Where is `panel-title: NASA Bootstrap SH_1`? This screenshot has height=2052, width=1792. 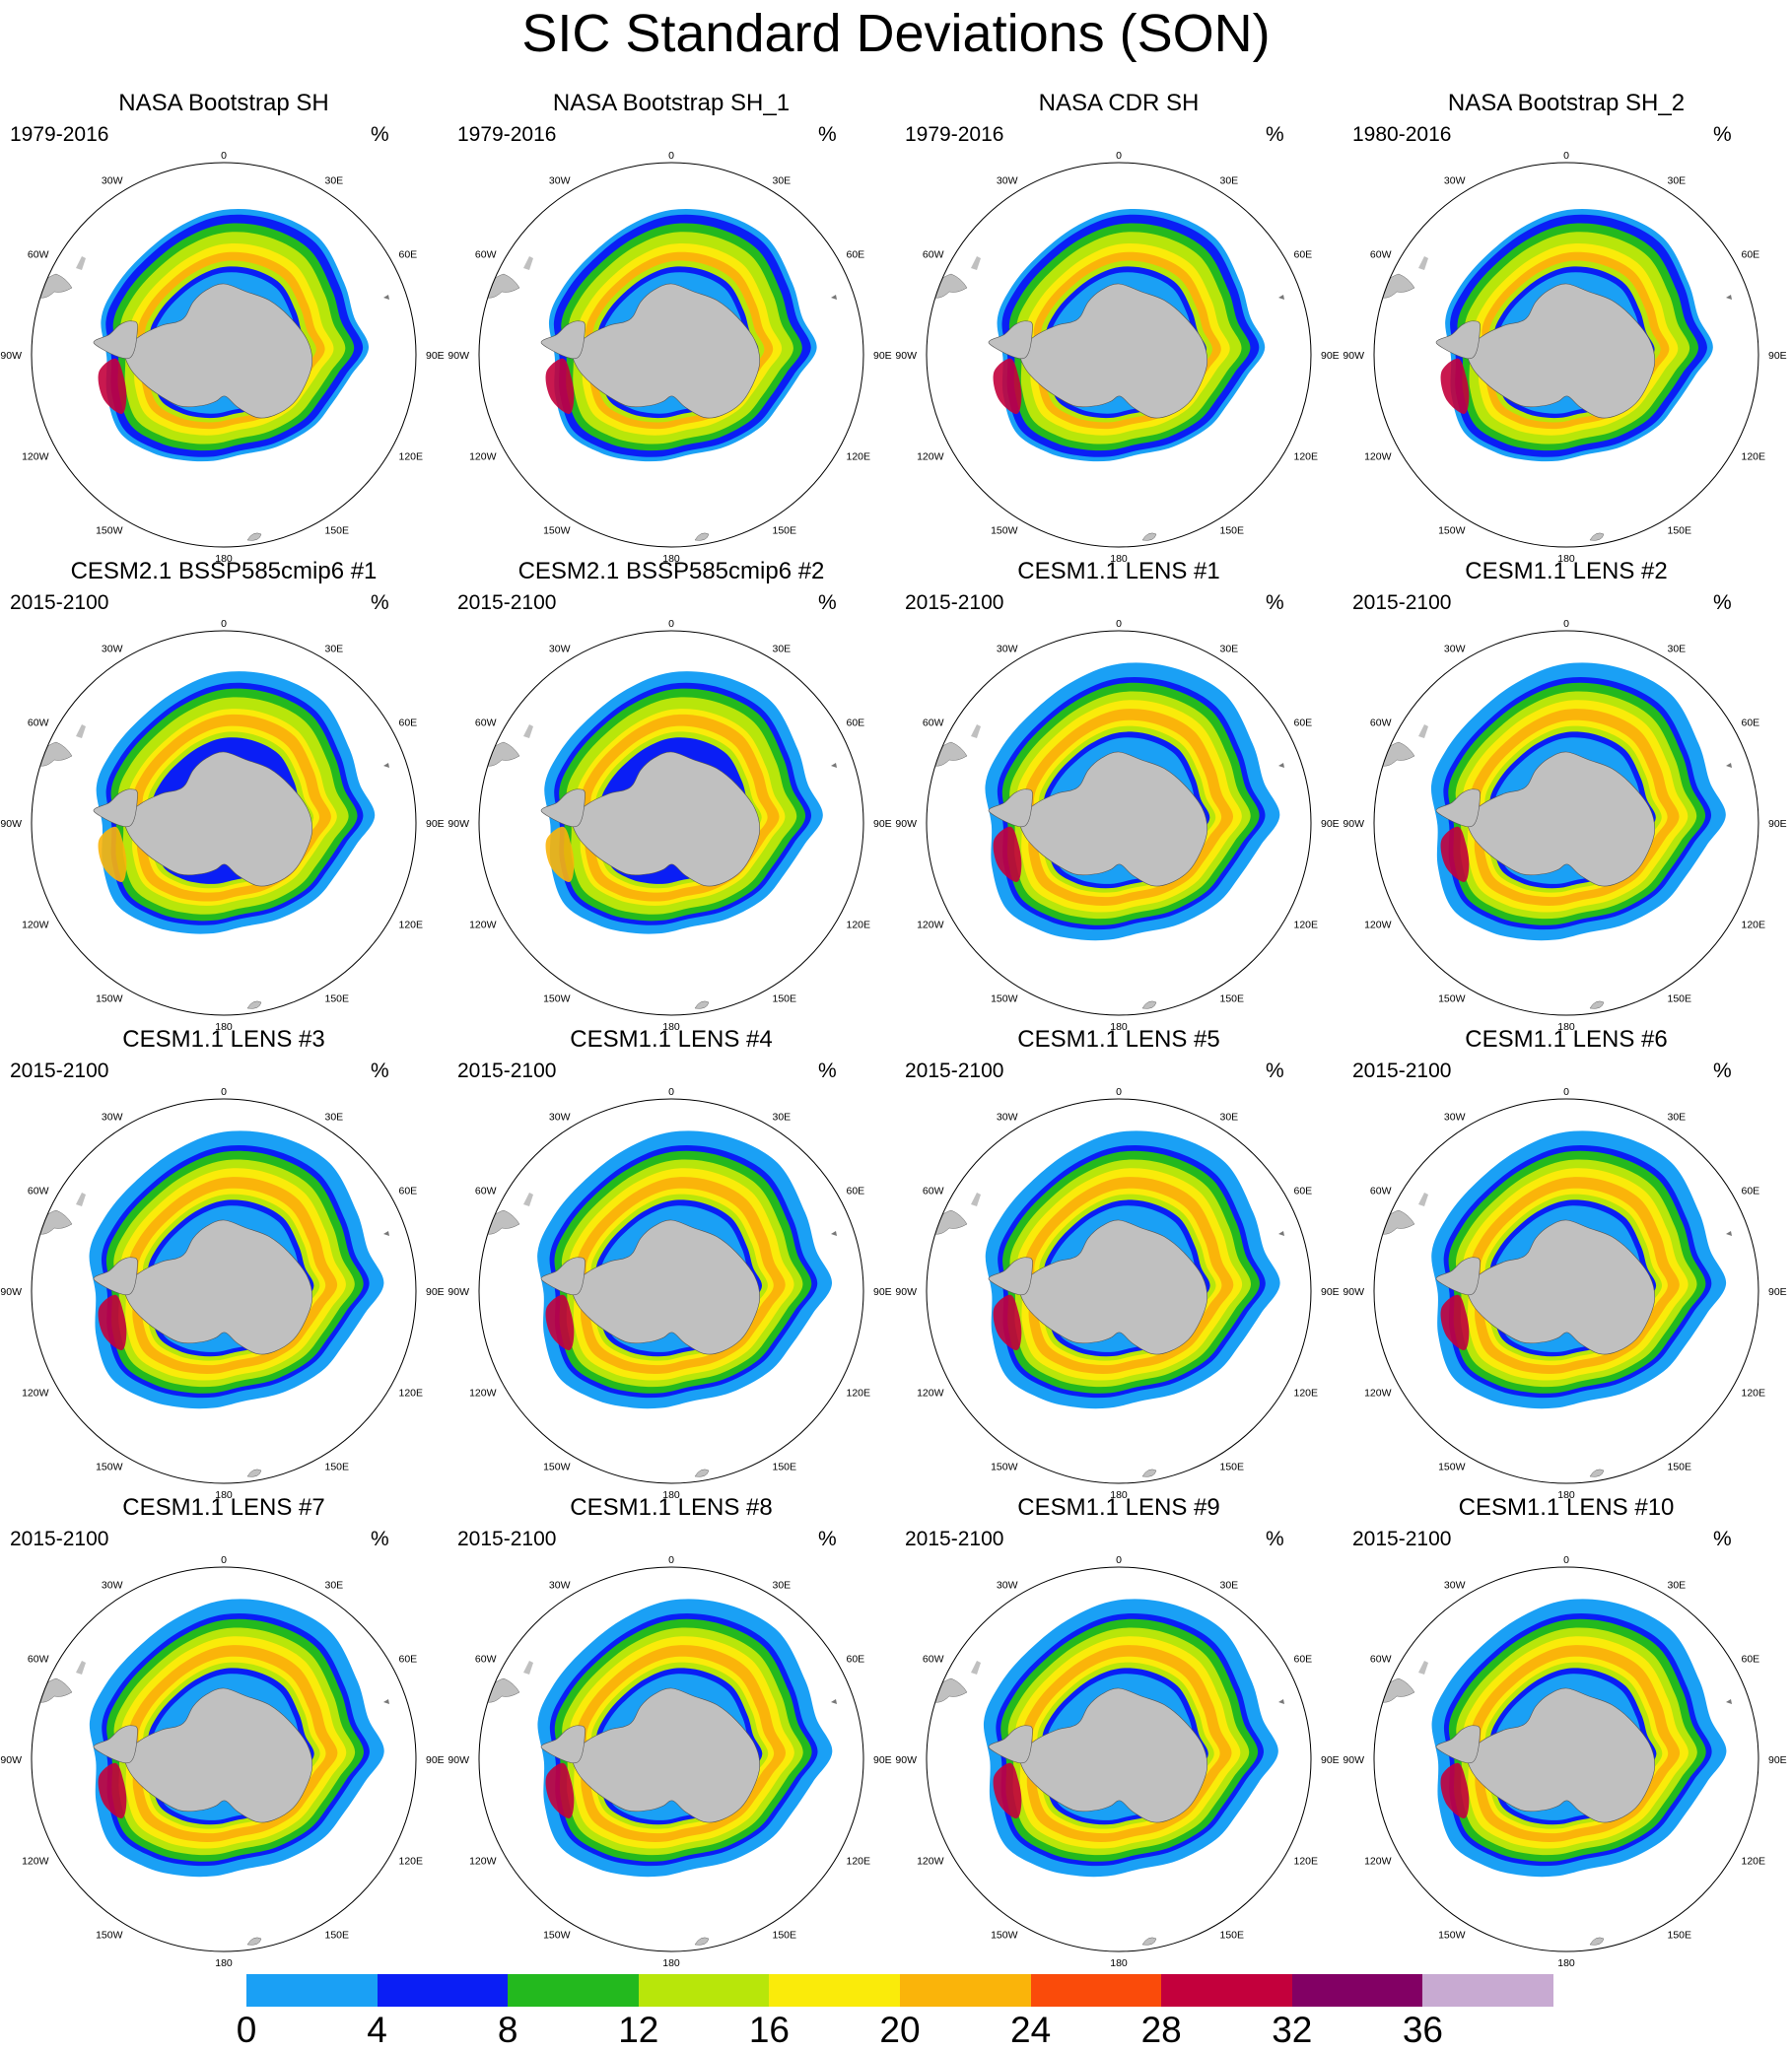
panel-title: NASA Bootstrap SH_1 is located at coordinates (671, 103).